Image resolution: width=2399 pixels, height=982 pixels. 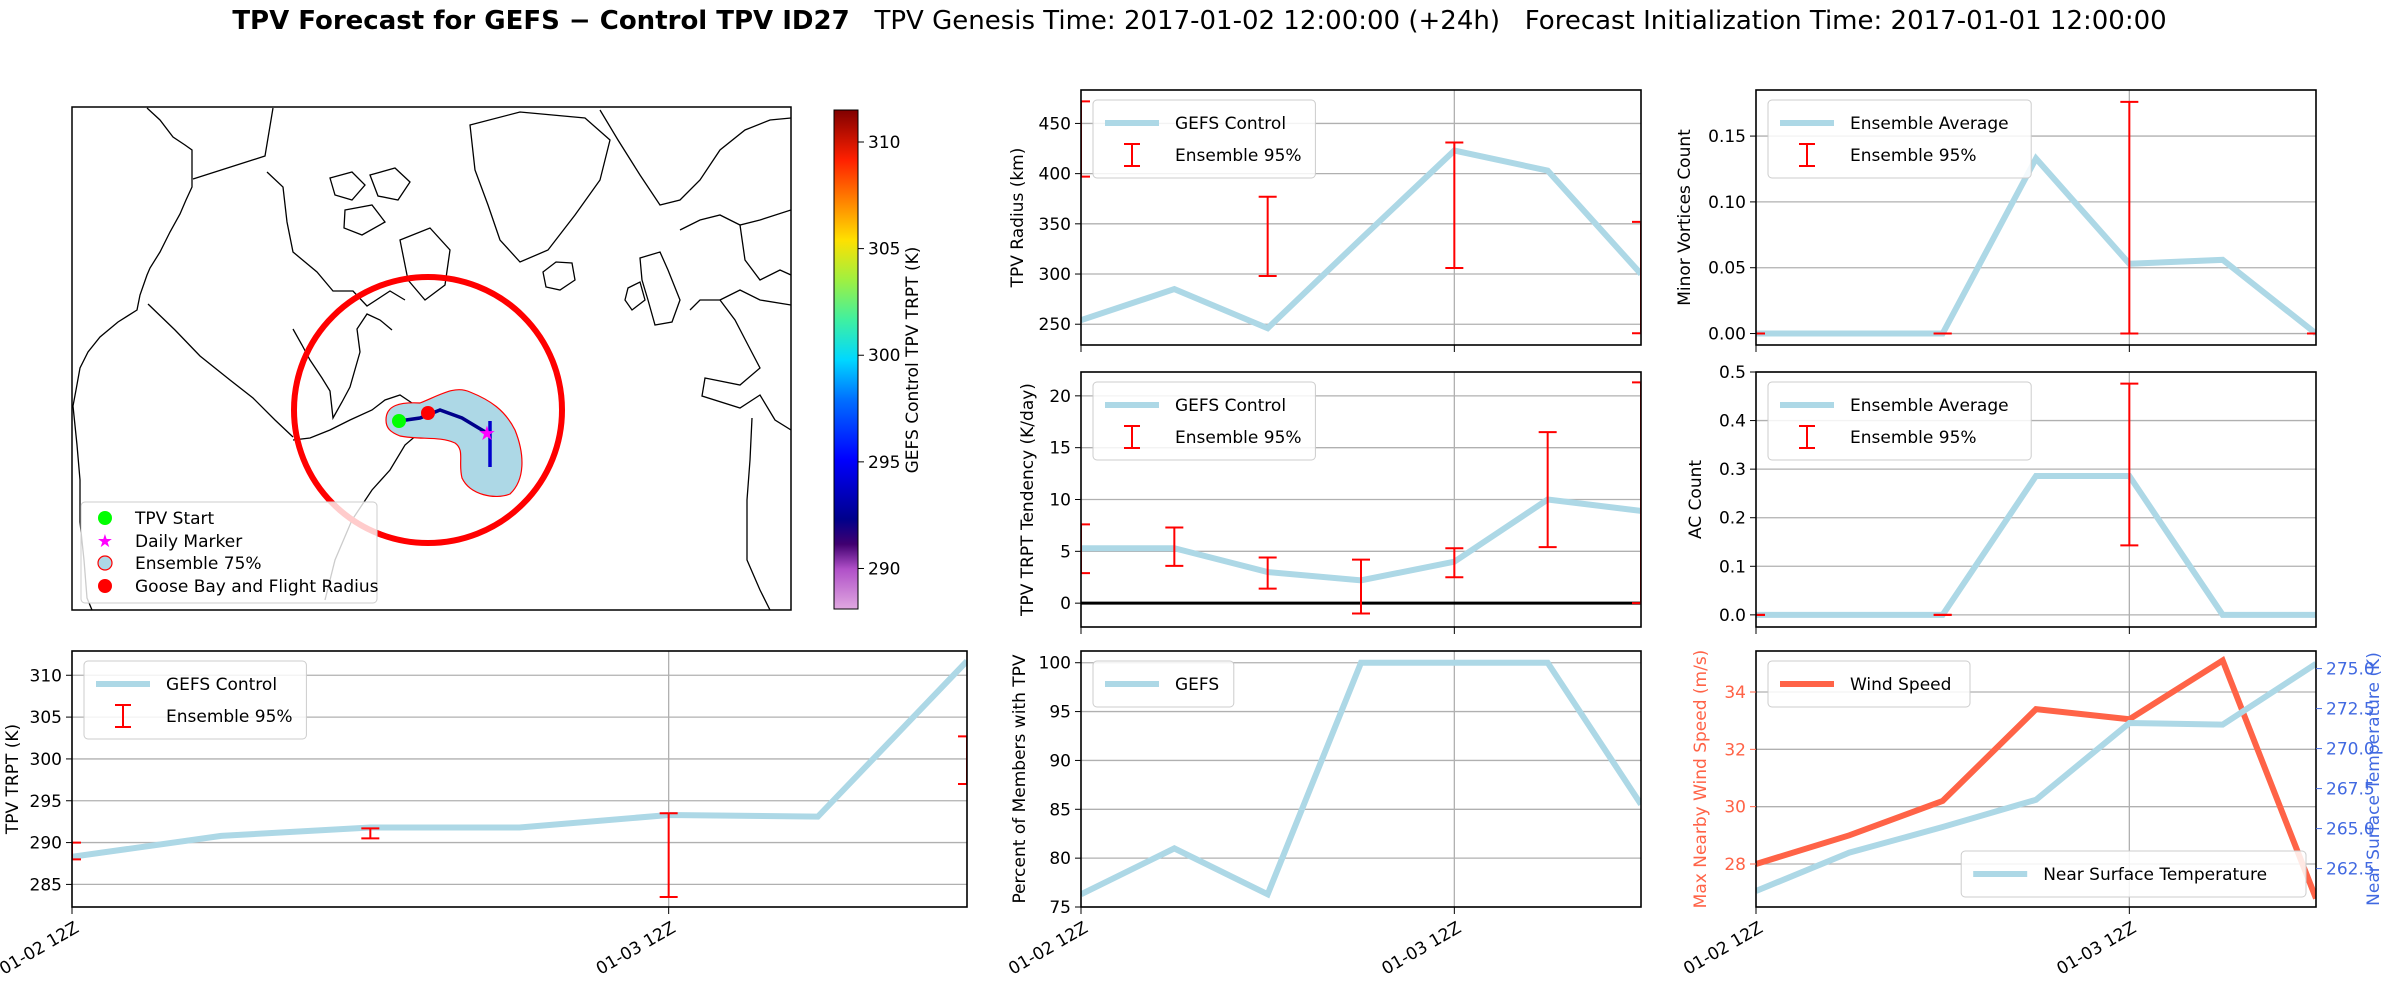 What do you see at coordinates (1929, 406) in the screenshot?
I see `legend-label: Ensemble Average` at bounding box center [1929, 406].